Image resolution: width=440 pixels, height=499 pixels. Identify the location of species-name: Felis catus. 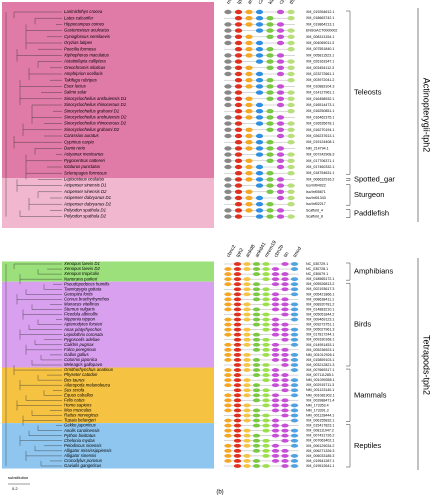
(74, 399).